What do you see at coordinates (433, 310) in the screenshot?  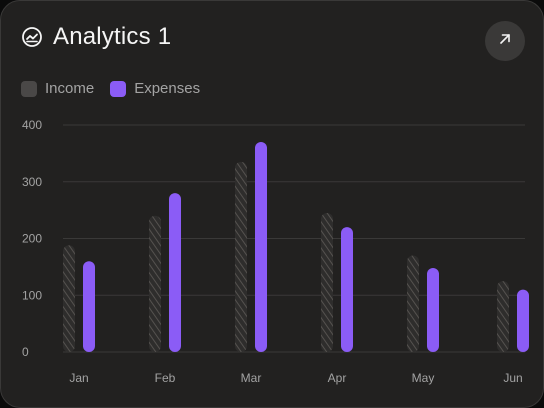 I see `bar-expenses-may` at bounding box center [433, 310].